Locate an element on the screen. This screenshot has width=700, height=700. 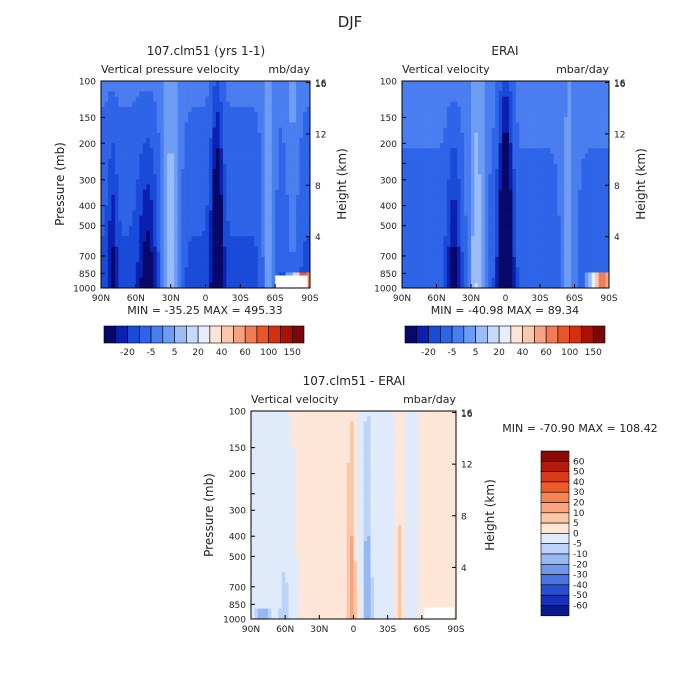
colorbar-label: 40 is located at coordinates (222, 353).